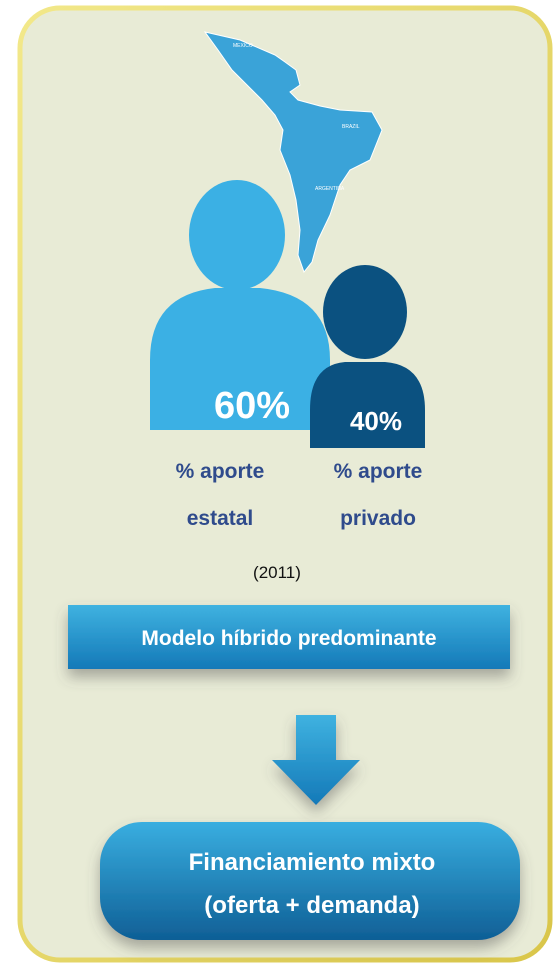 The width and height of the screenshot is (554, 970). I want to click on figure-label: privado, so click(378, 518).